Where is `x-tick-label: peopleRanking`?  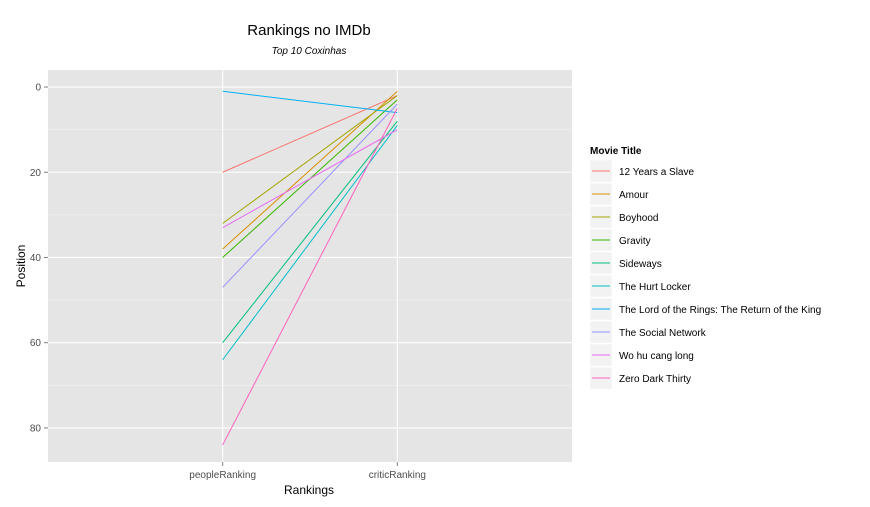
x-tick-label: peopleRanking is located at coordinates (222, 475).